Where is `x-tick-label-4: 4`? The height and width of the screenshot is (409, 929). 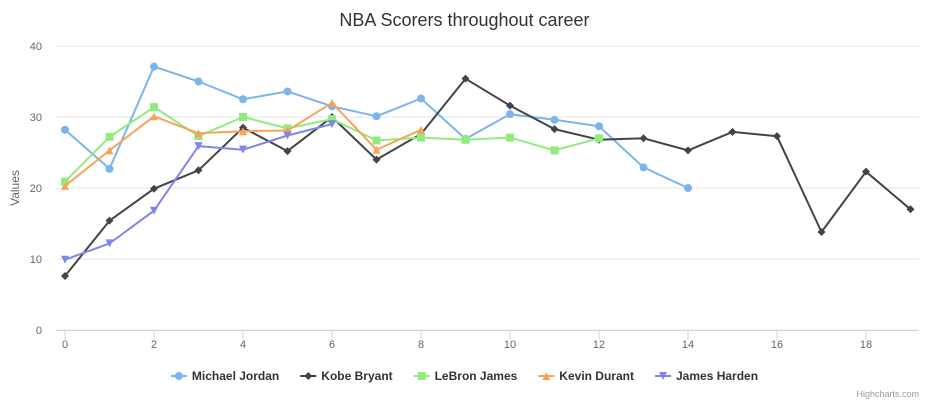
x-tick-label-4: 4 is located at coordinates (243, 345).